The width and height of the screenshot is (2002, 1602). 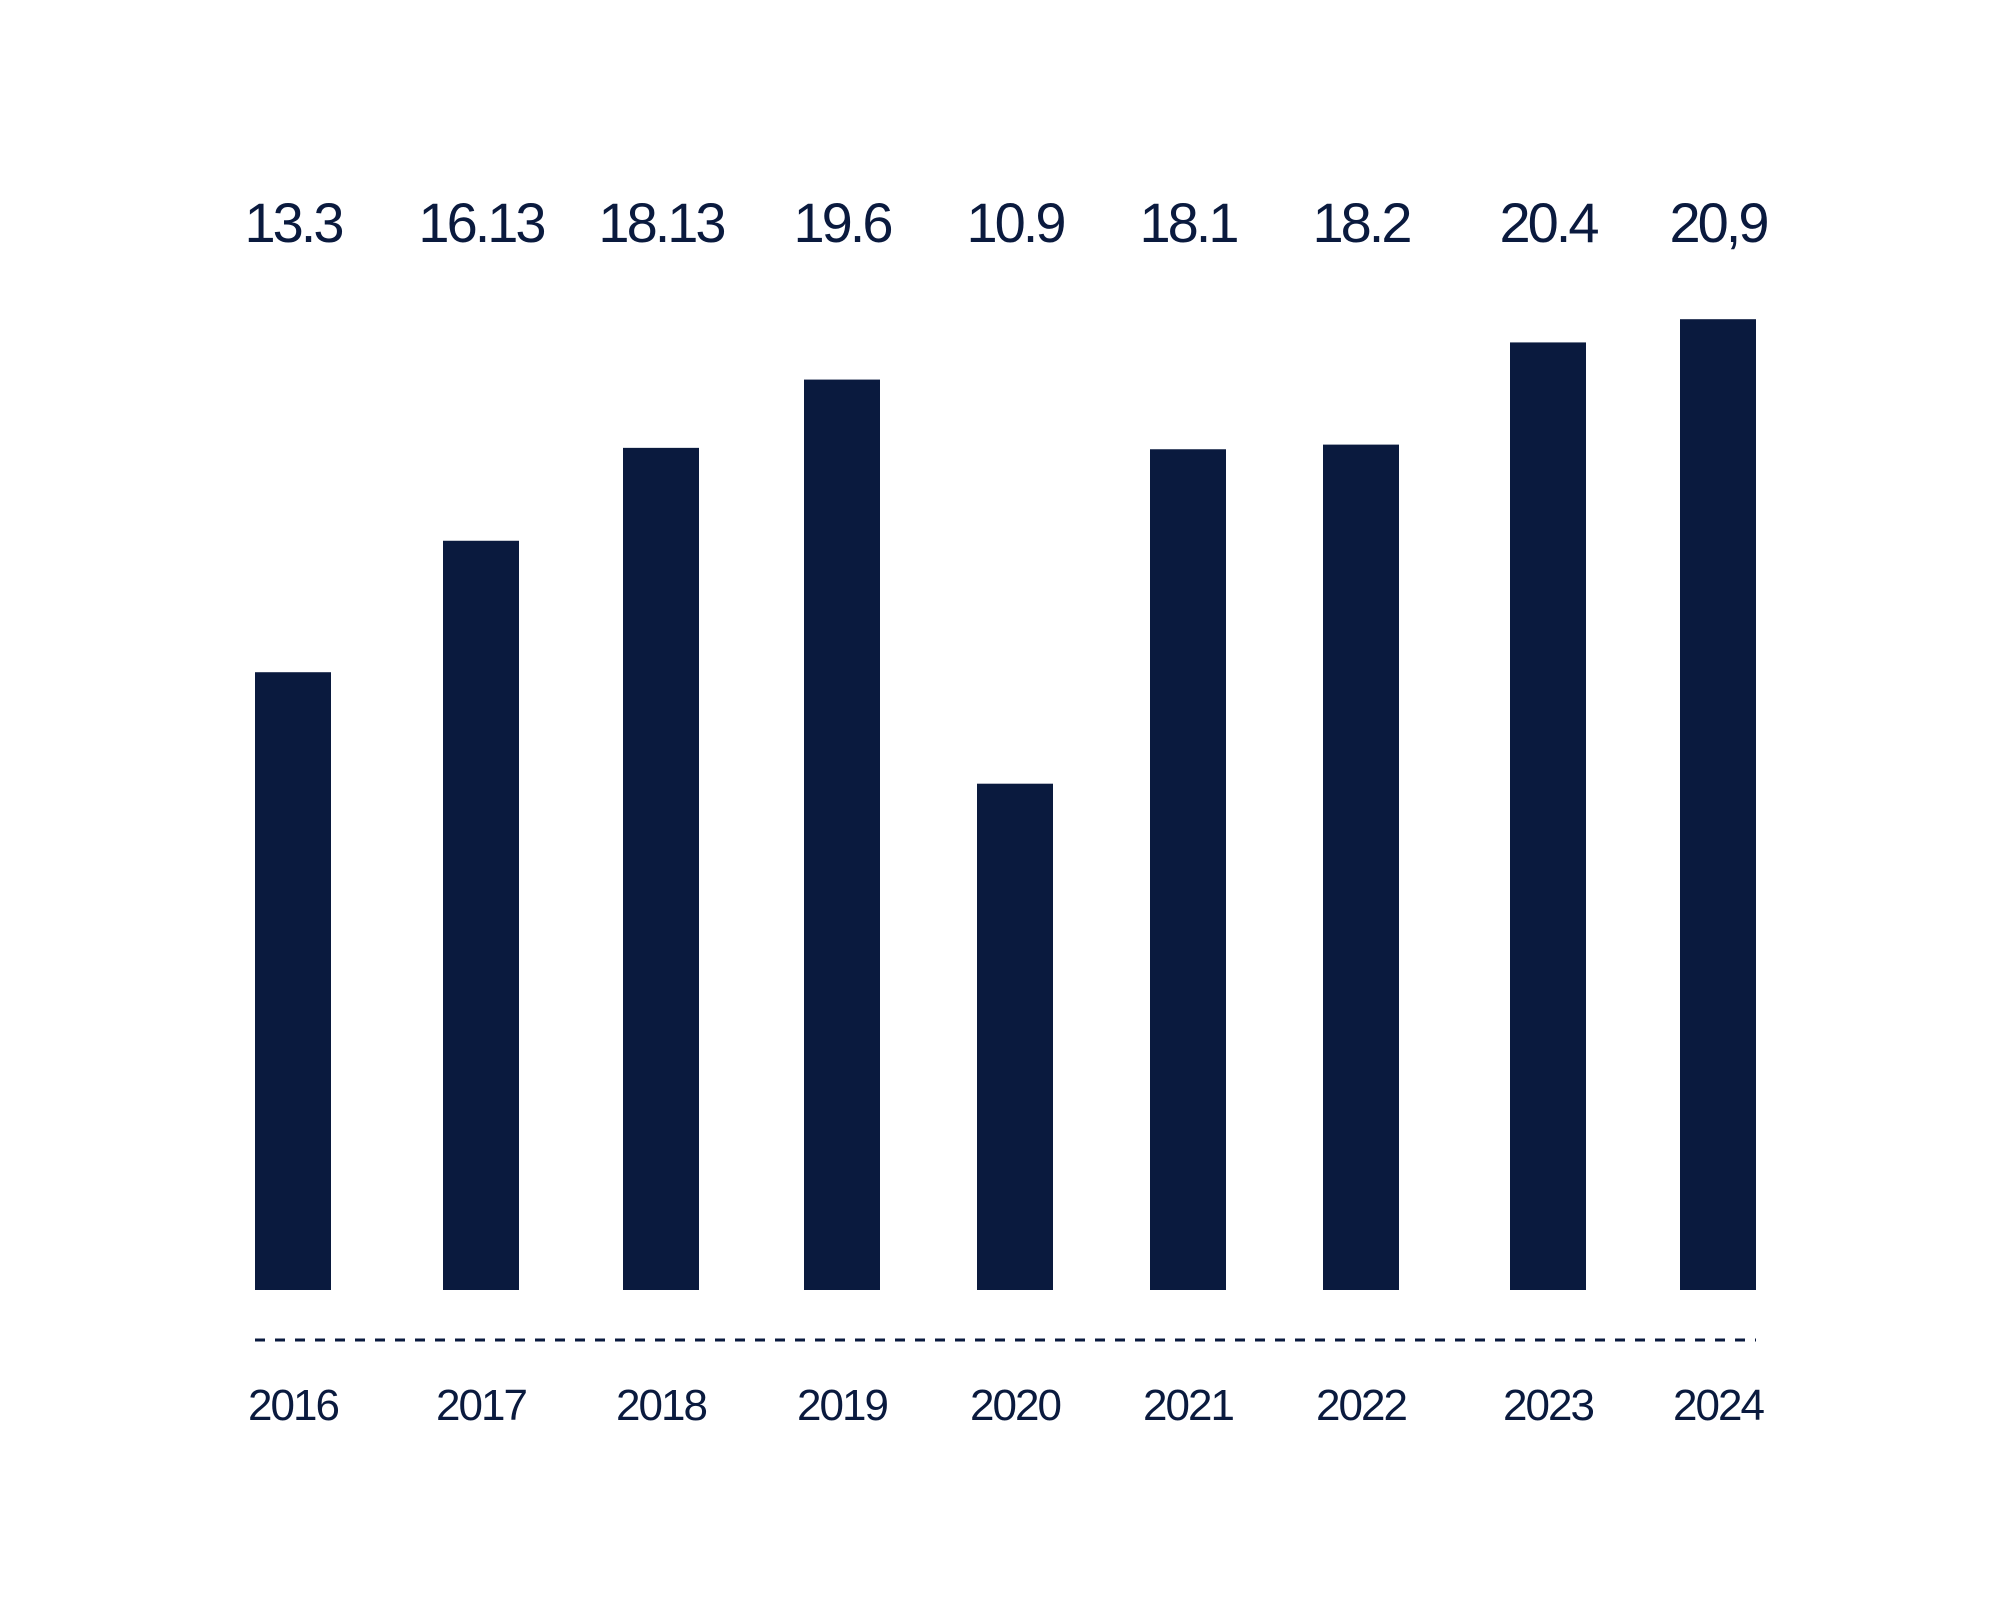 I want to click on value-label-2016: 13.3, so click(x=294, y=222).